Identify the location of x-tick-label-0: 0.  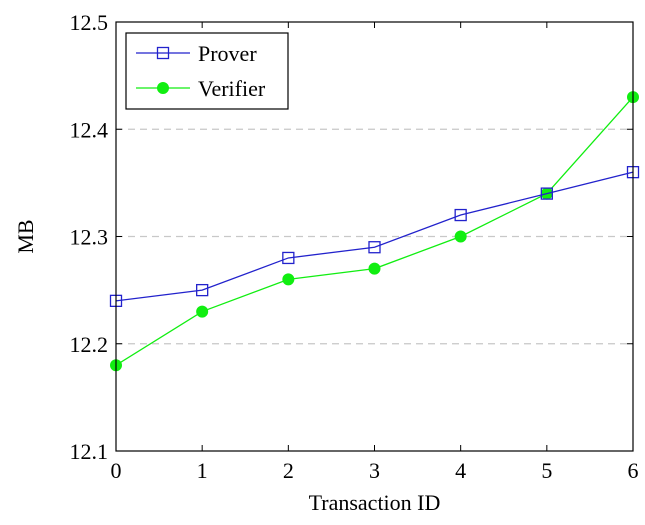
(116, 470).